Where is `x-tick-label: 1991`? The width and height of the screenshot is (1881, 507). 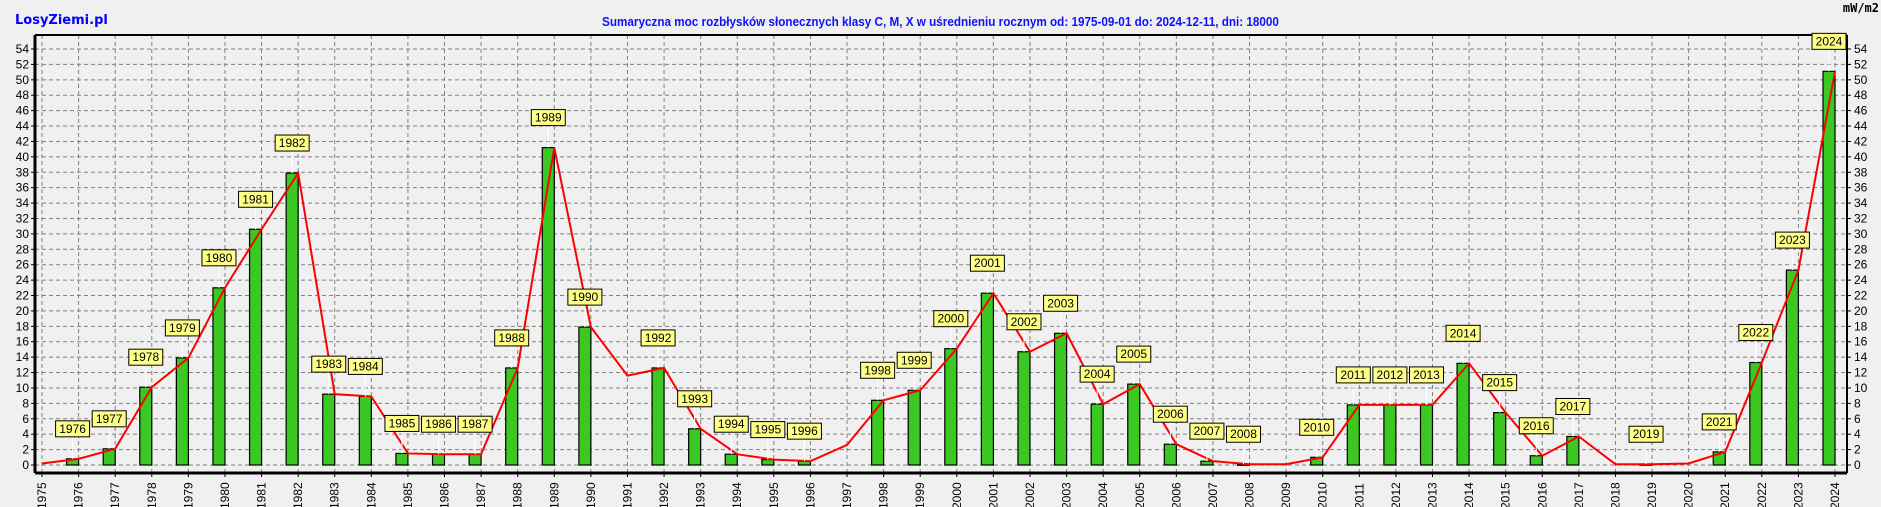 x-tick-label: 1991 is located at coordinates (627, 494).